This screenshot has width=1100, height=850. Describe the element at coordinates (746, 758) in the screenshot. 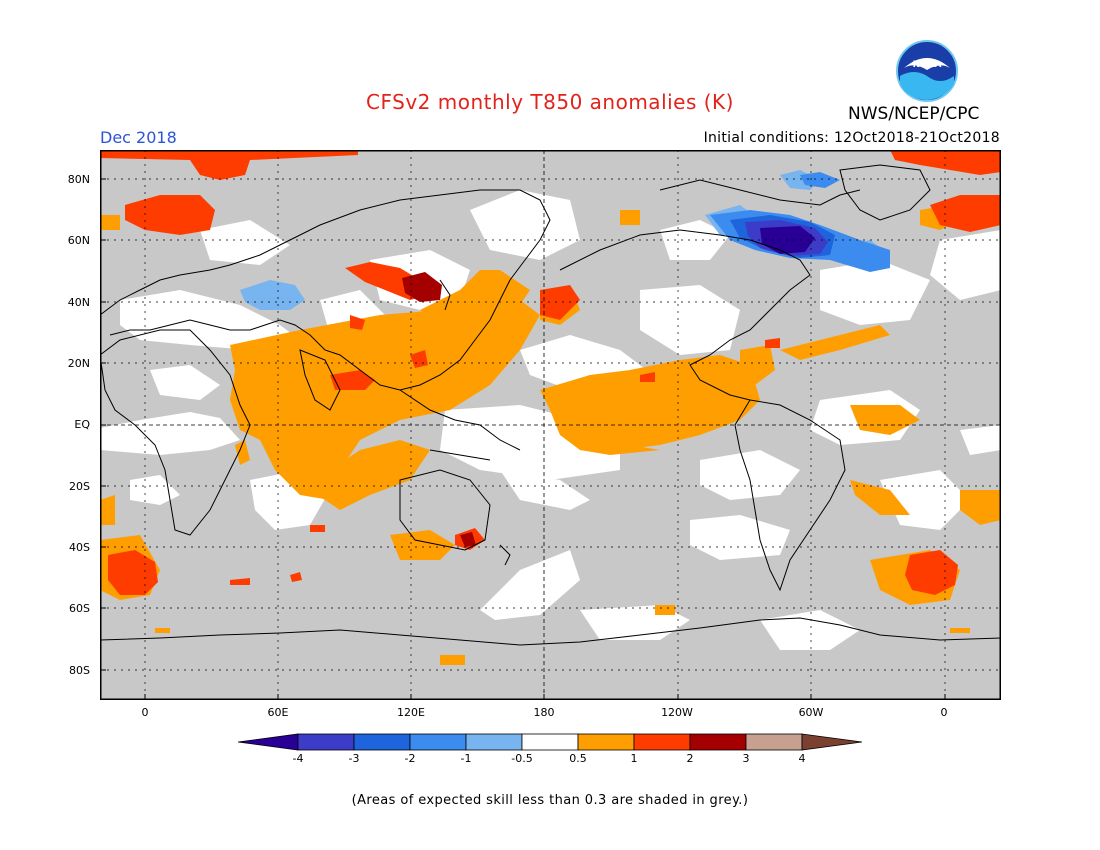

I see `colorbar-label: 3` at that location.